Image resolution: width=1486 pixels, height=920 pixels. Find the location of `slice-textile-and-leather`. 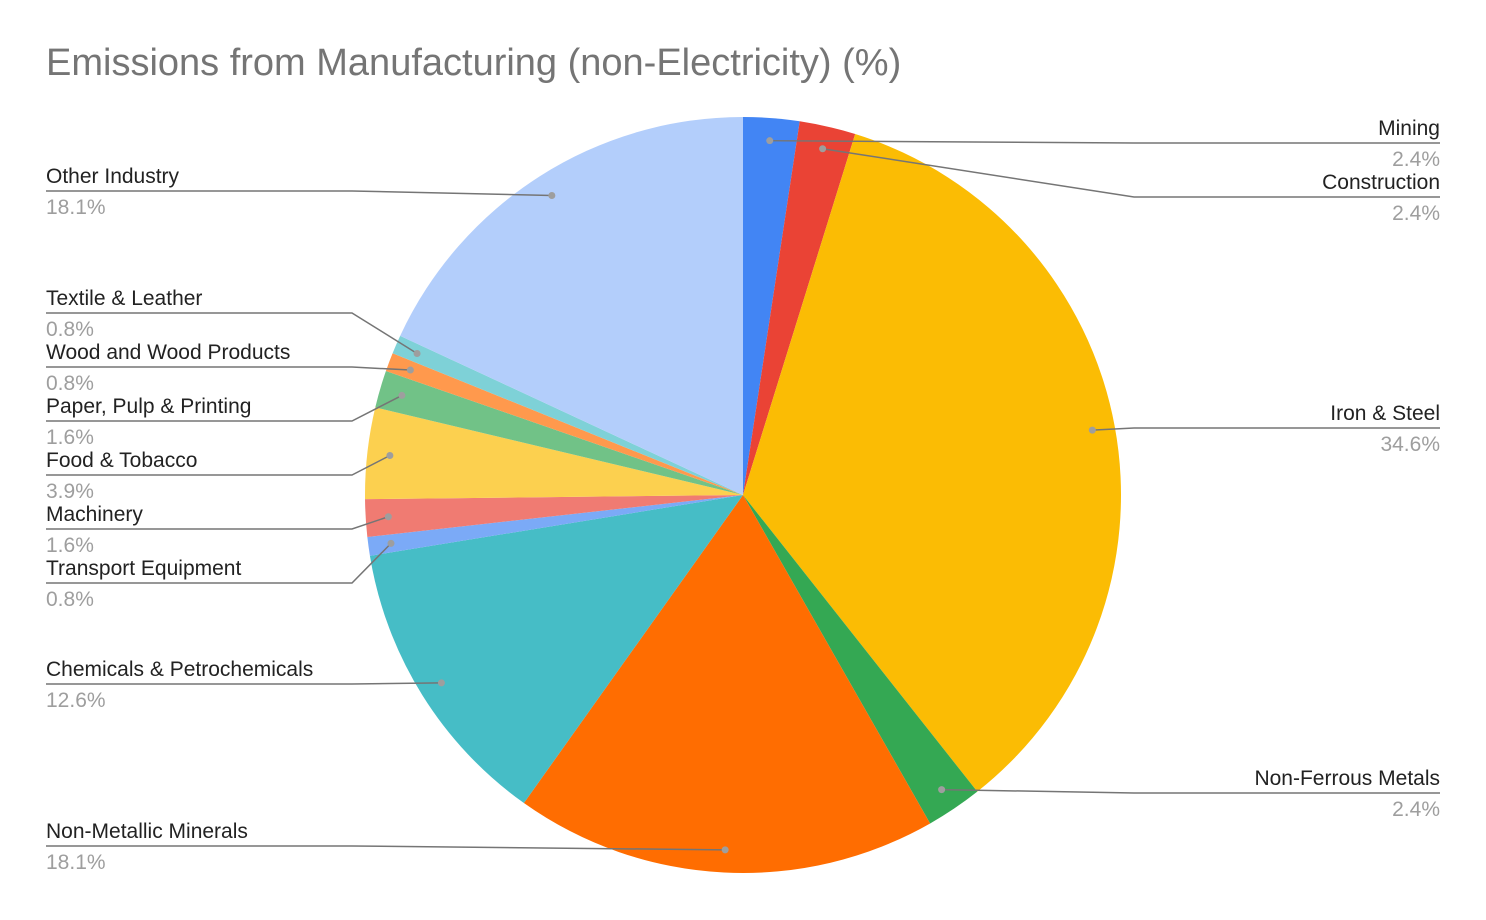

slice-textile-and-leather is located at coordinates (567, 415).